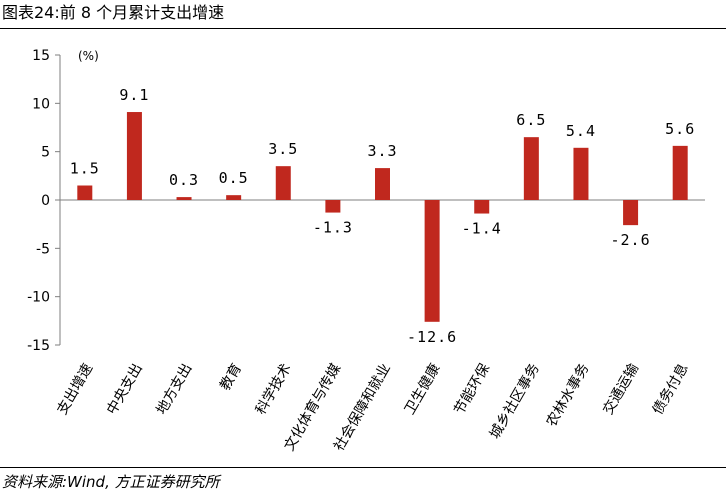  I want to click on value-label: 5.4, so click(581, 131).